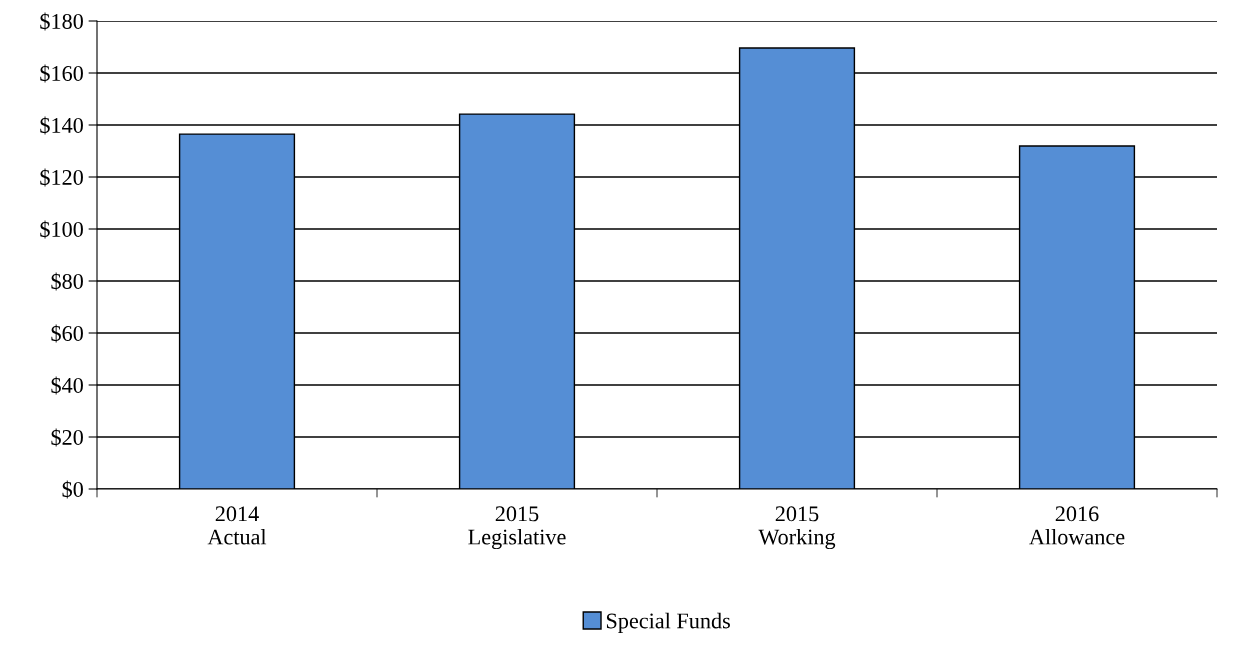 The image size is (1246, 650). What do you see at coordinates (67, 281) in the screenshot?
I see `y-tick-label: $80` at bounding box center [67, 281].